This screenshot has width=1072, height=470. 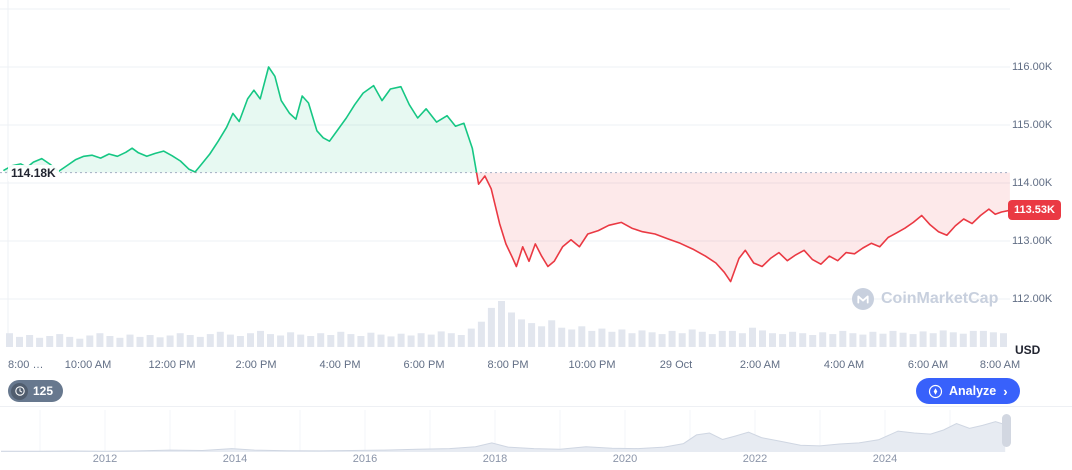 What do you see at coordinates (935, 391) in the screenshot?
I see `analyze-sparkle-icon` at bounding box center [935, 391].